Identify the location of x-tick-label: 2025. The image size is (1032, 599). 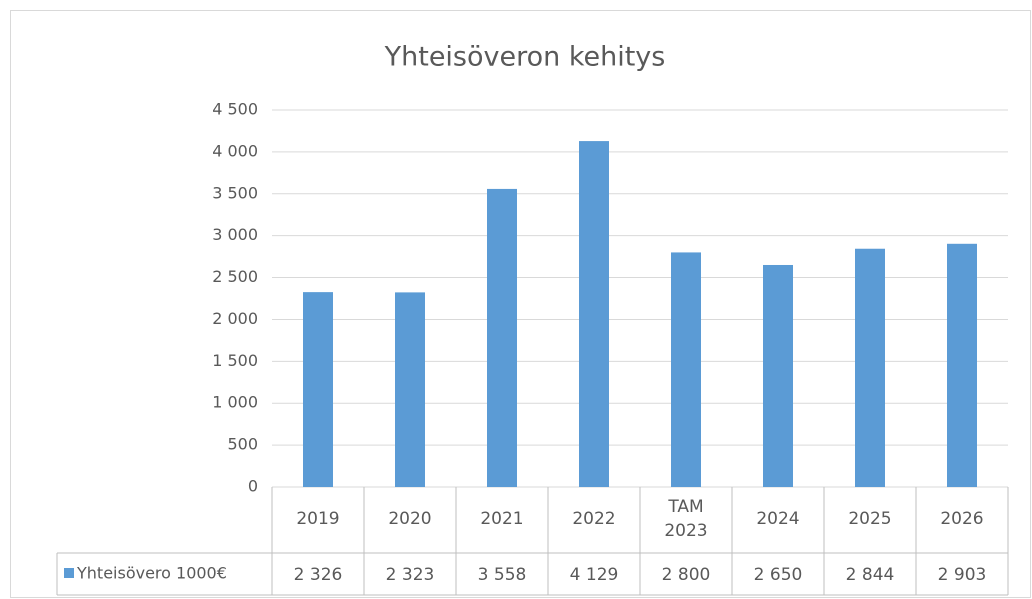
(870, 519).